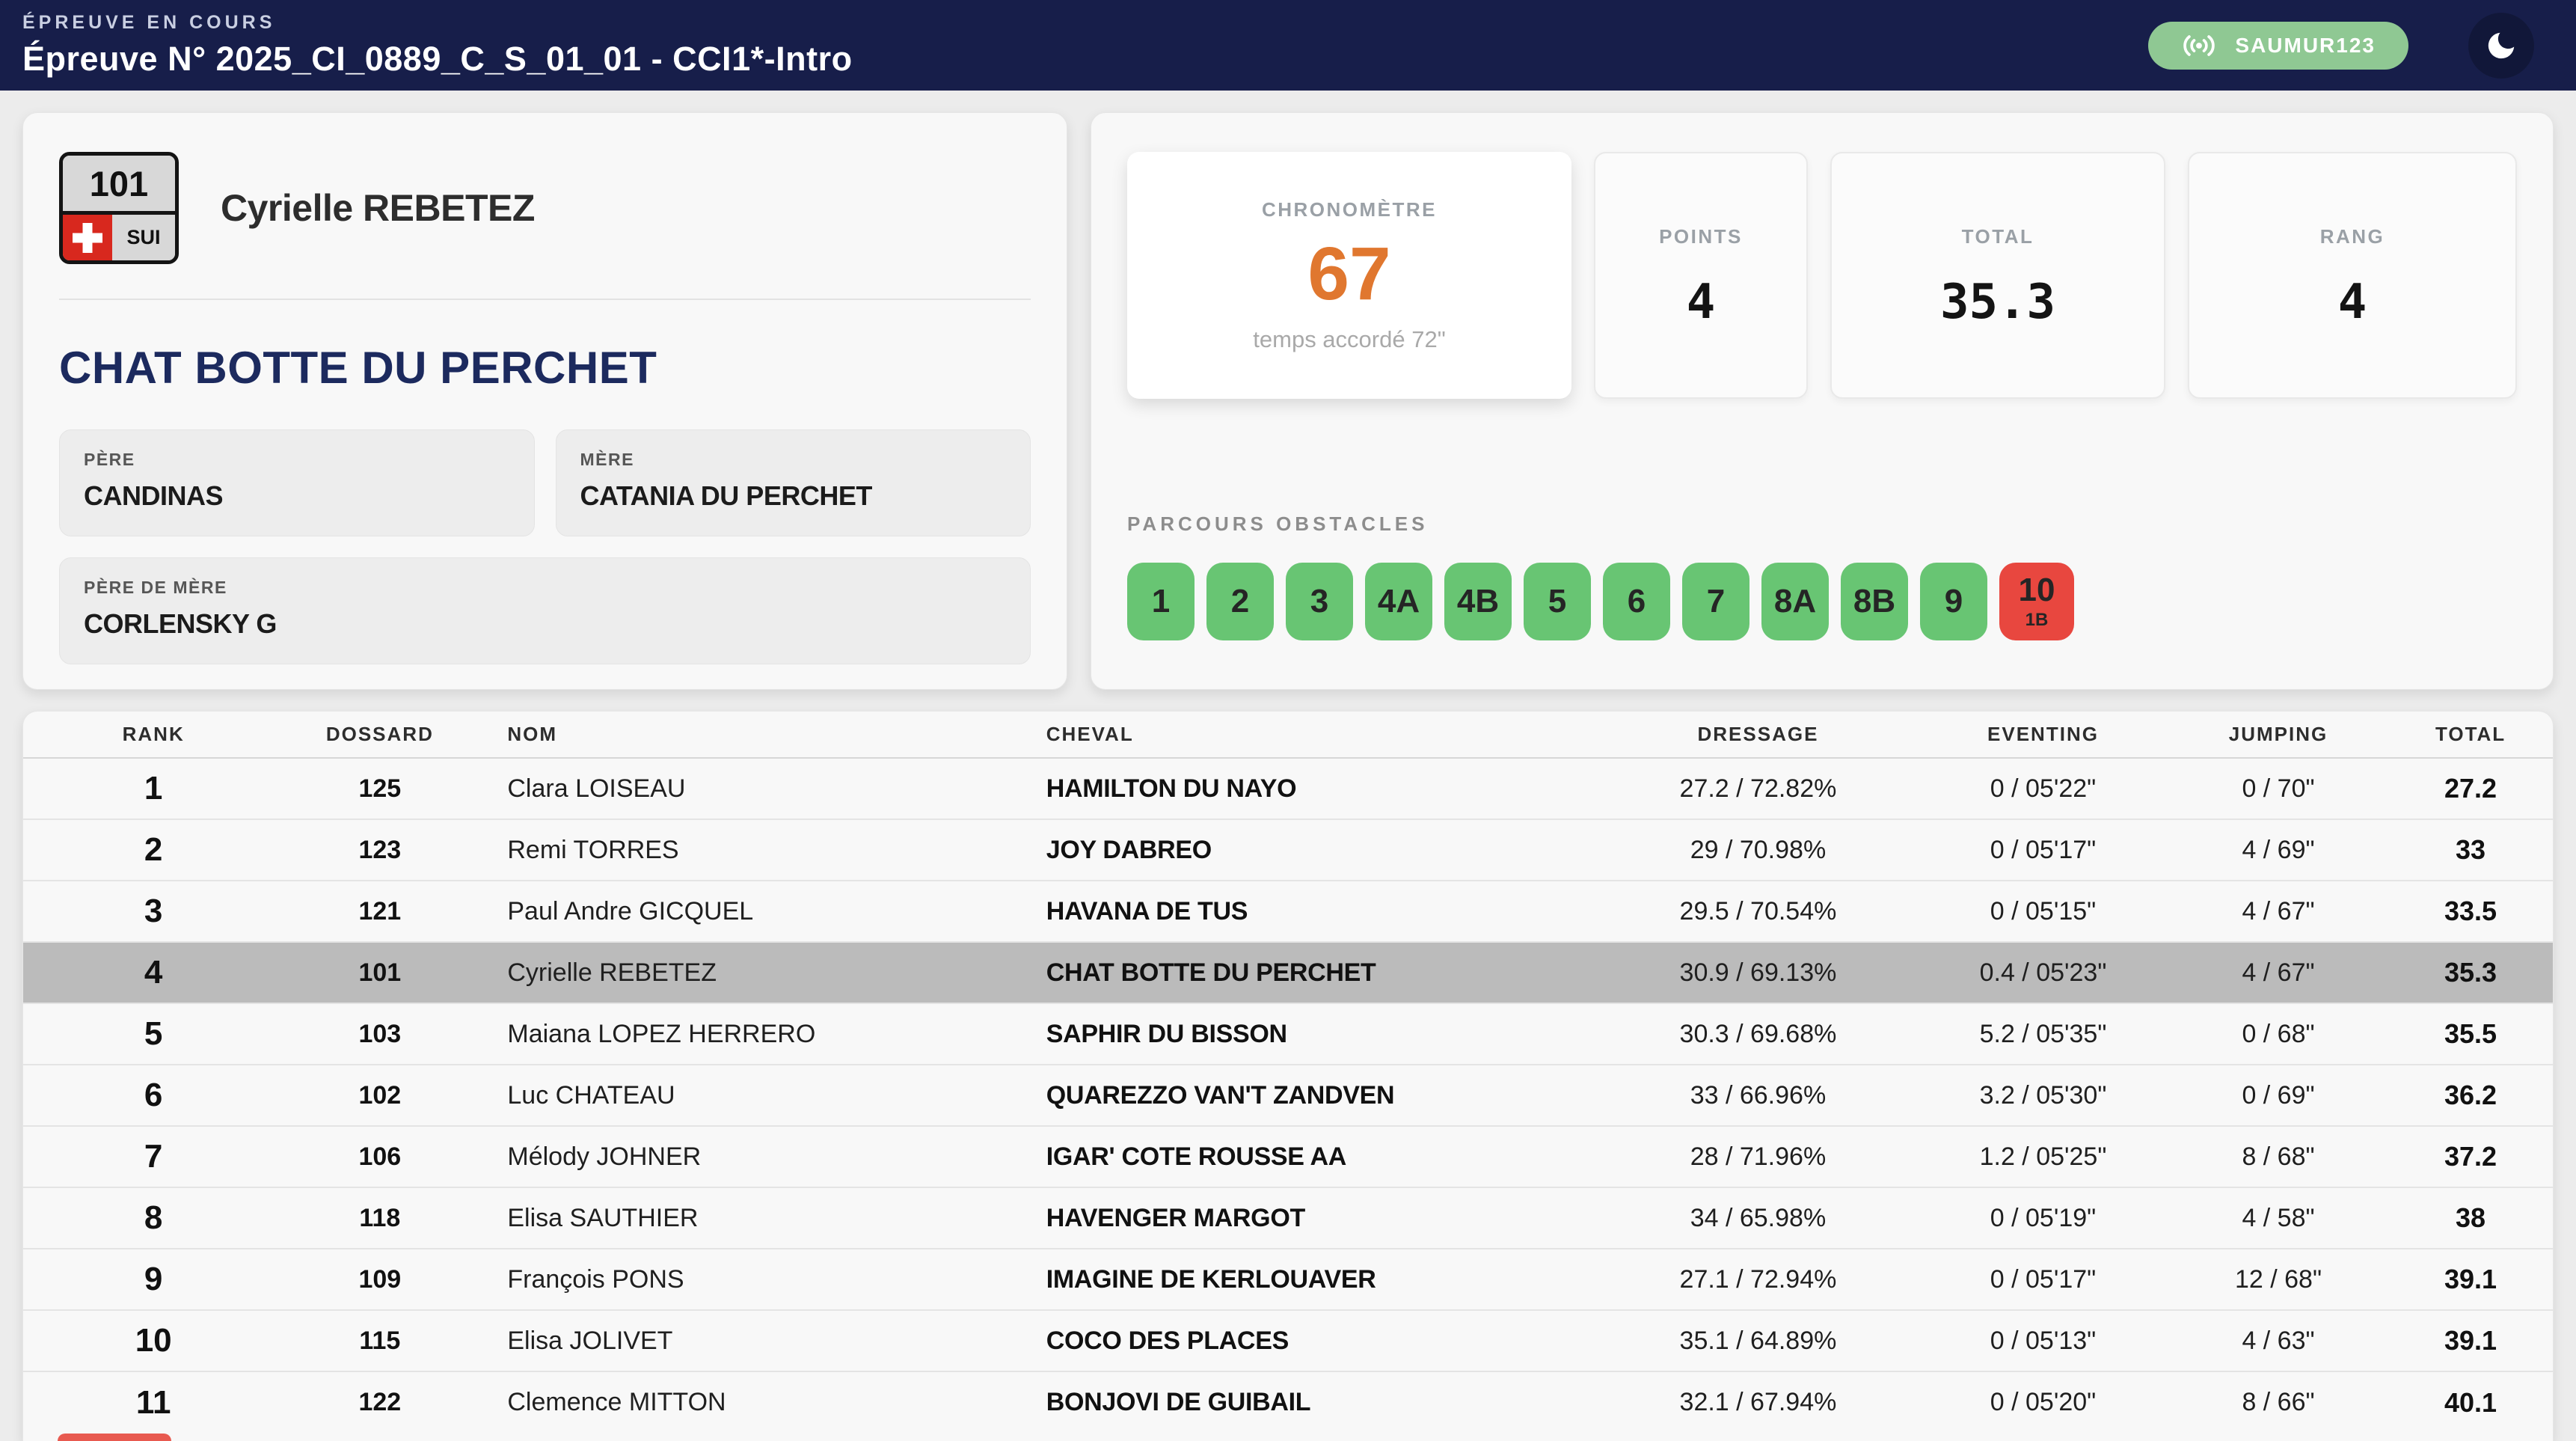  I want to click on obstacle-list: 1 2 3 4A 4B 5 6 7 8A 8B 9 10 1B, so click(1822, 601).